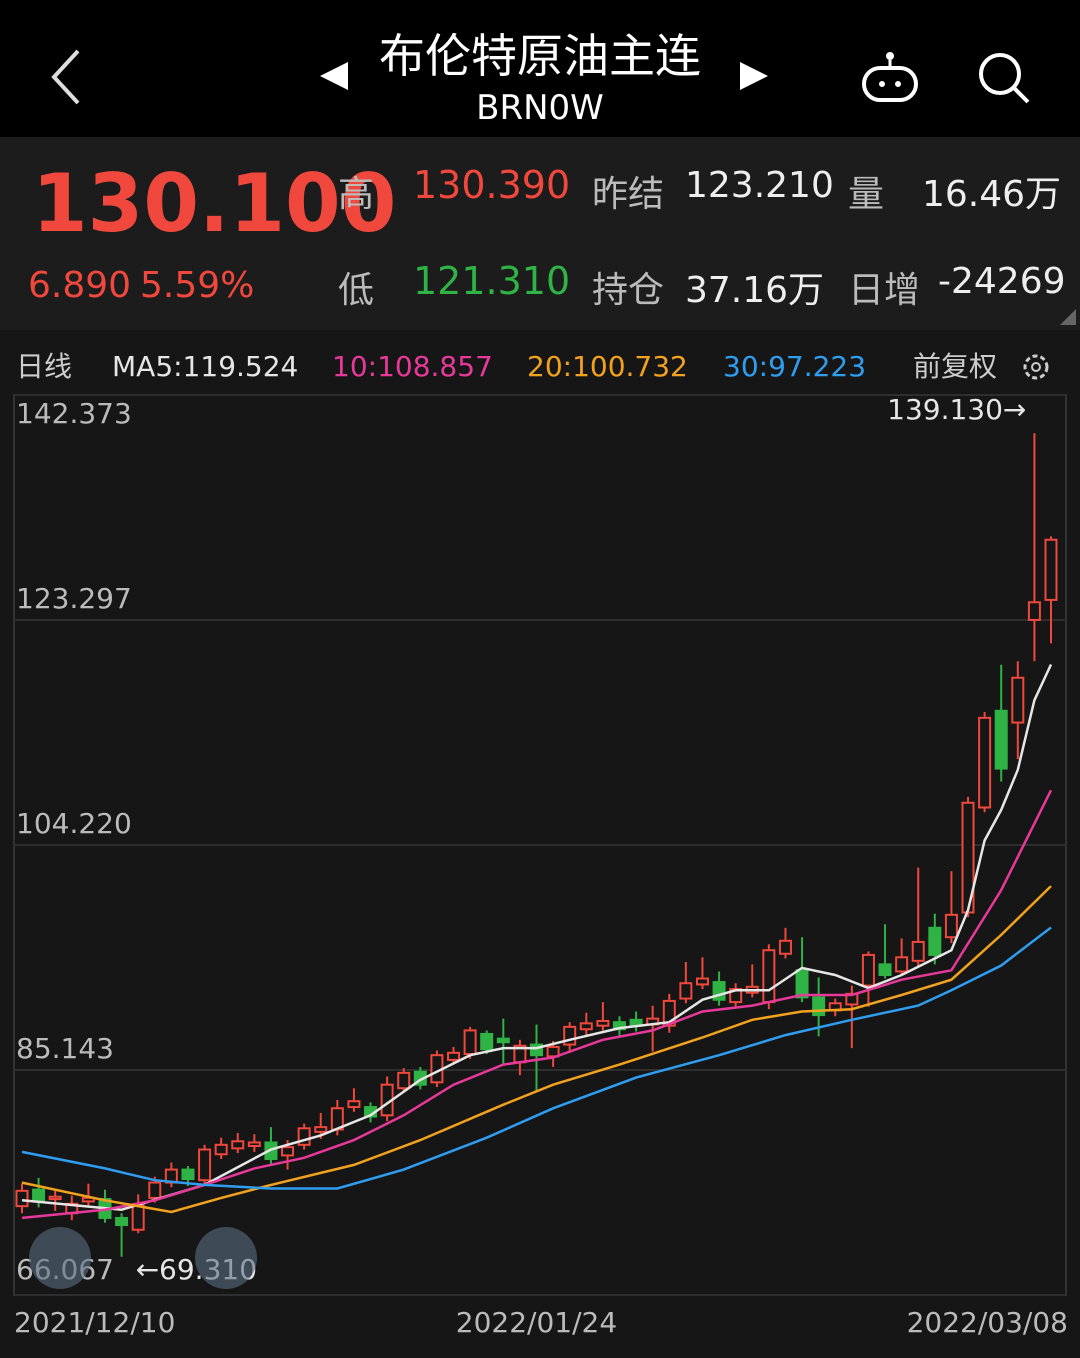 This screenshot has width=1080, height=1358. I want to click on daily-change: -24269, so click(1002, 281).